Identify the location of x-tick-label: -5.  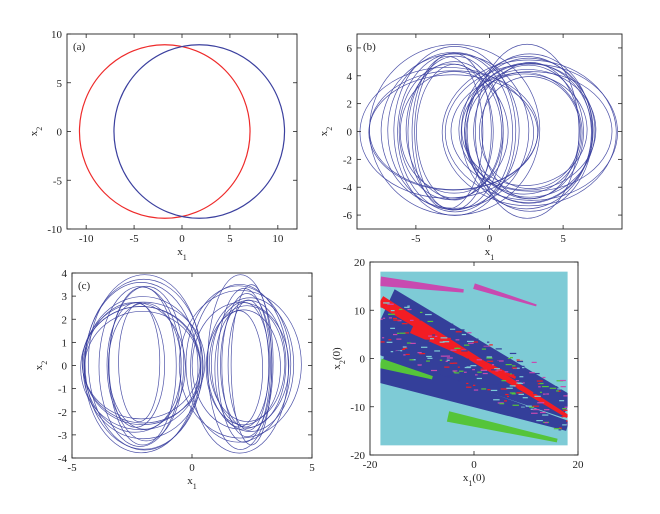
(416, 239).